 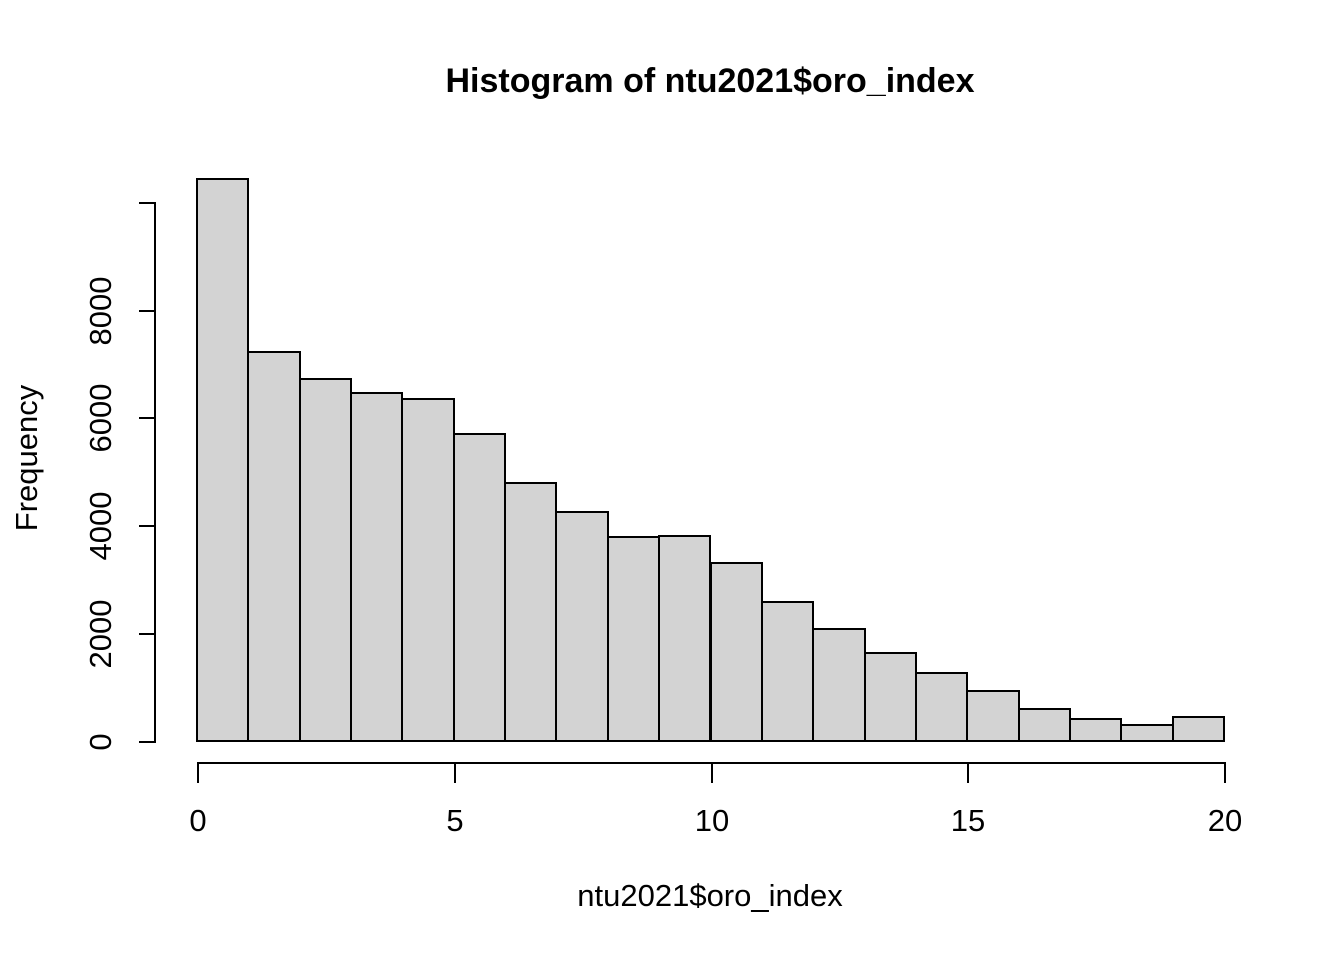 I want to click on x-tick-label: 20, so click(x=1225, y=820).